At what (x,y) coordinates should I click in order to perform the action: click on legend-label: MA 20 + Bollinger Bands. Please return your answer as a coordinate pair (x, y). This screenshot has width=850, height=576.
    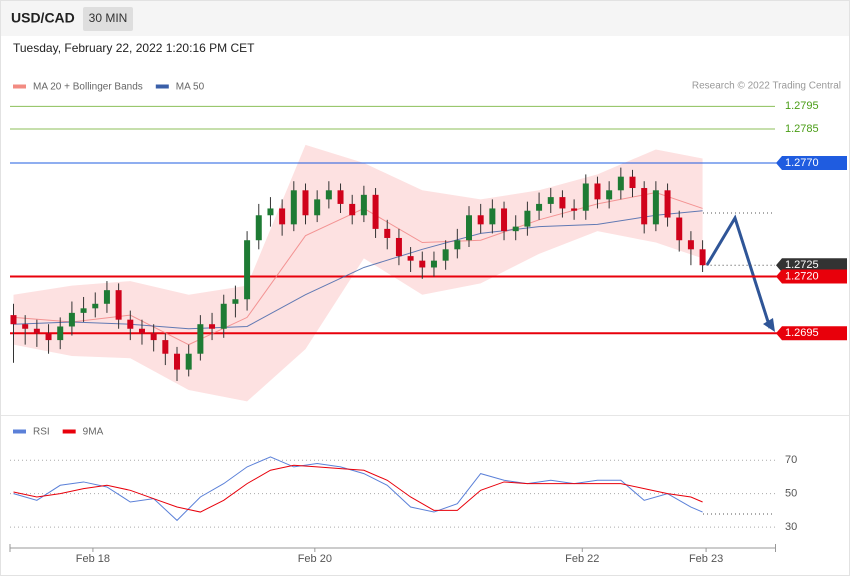
    Looking at the image, I should click on (88, 87).